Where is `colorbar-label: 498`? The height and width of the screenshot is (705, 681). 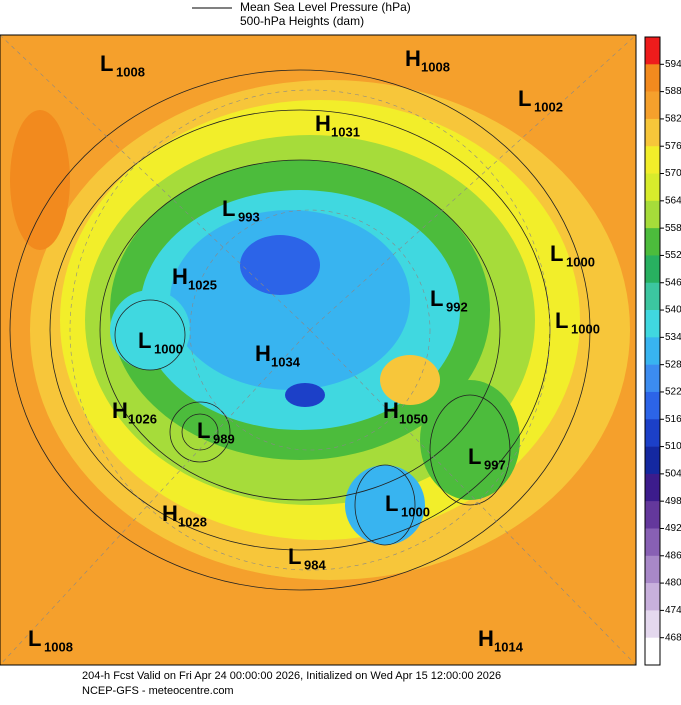
colorbar-label: 498 is located at coordinates (673, 501).